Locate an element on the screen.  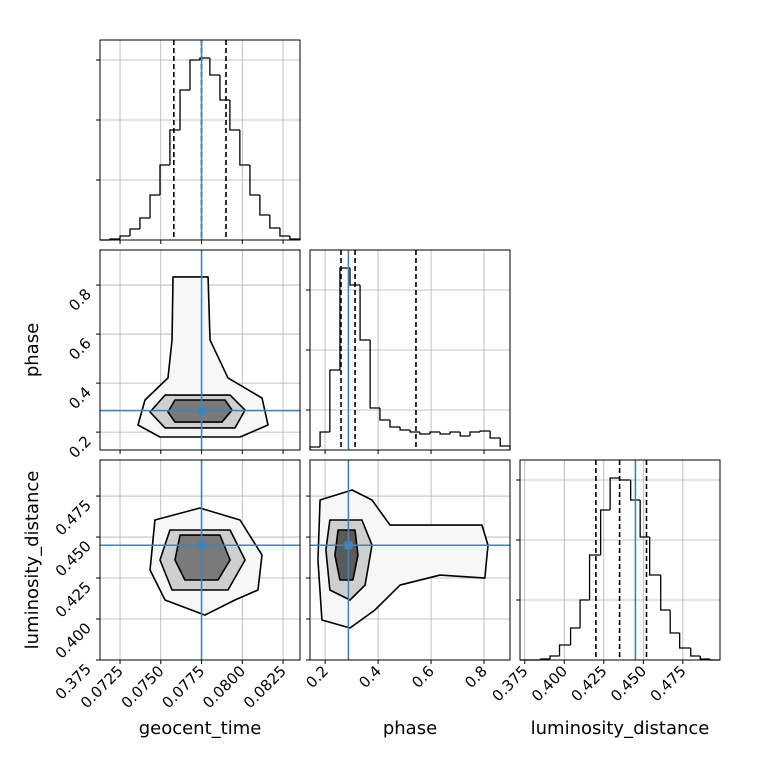
y-tick-label: 0.2 is located at coordinates (80, 447).